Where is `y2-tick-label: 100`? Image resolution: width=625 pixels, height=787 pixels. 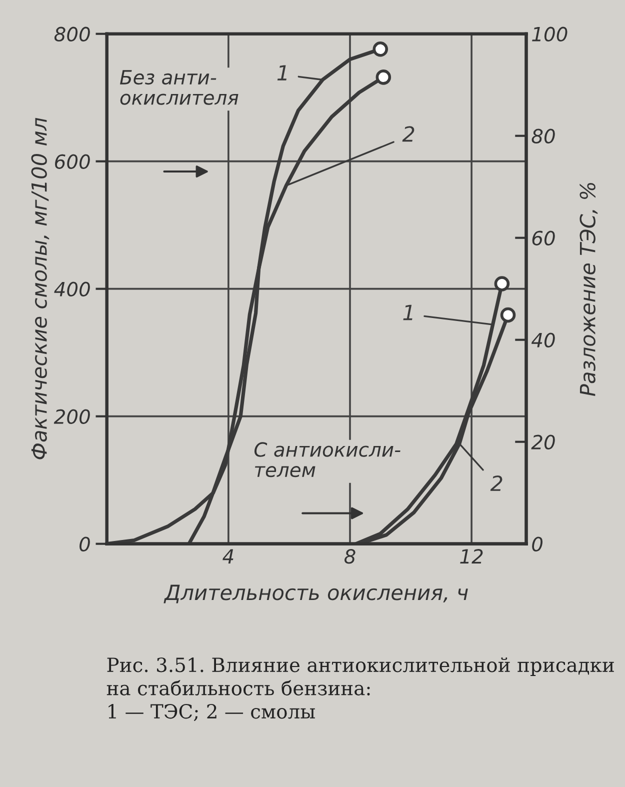 y2-tick-label: 100 is located at coordinates (550, 34).